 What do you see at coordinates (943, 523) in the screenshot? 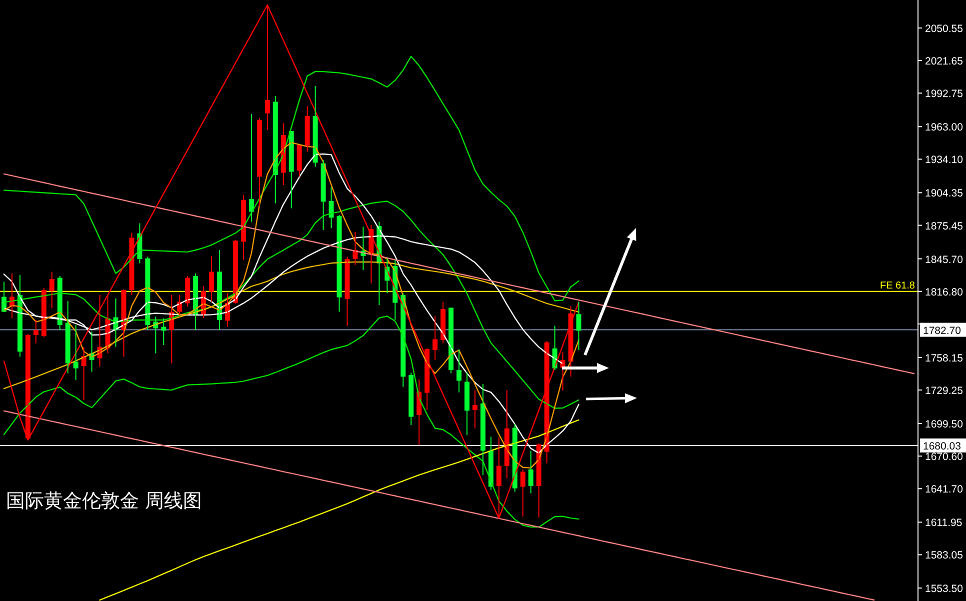
I see `y-tick-label: 1611.95` at bounding box center [943, 523].